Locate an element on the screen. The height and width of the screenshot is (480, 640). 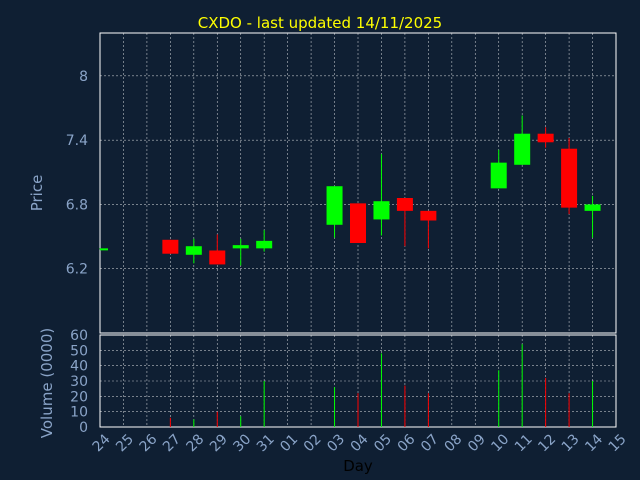
x-tick-label: 15 is located at coordinates (618, 443).